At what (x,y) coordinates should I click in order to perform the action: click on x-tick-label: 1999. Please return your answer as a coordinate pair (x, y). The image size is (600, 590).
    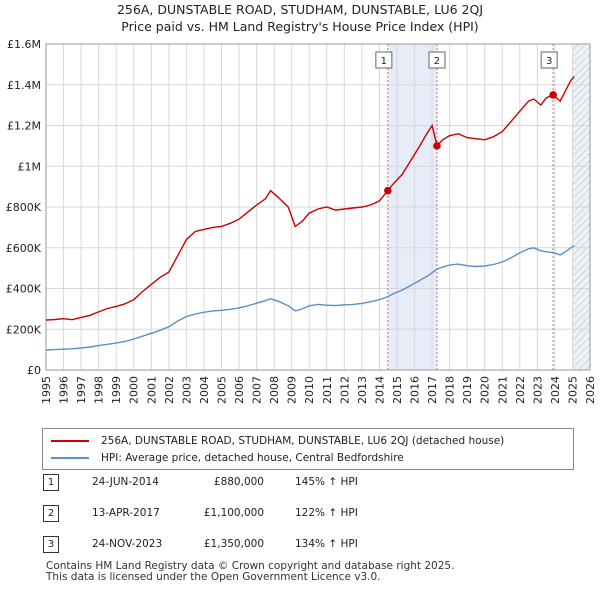
    Looking at the image, I should click on (116, 390).